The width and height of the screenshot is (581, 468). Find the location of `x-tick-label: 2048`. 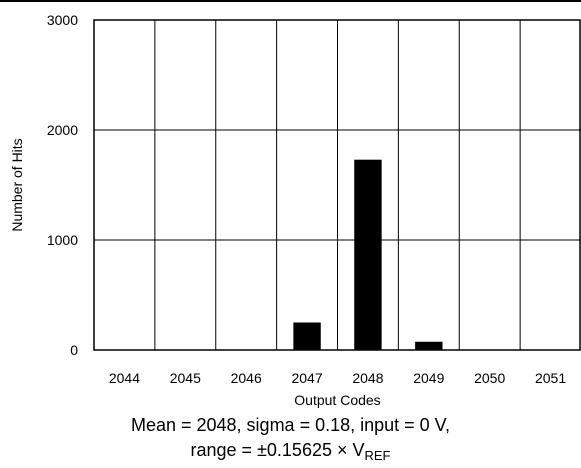

x-tick-label: 2048 is located at coordinates (367, 378).